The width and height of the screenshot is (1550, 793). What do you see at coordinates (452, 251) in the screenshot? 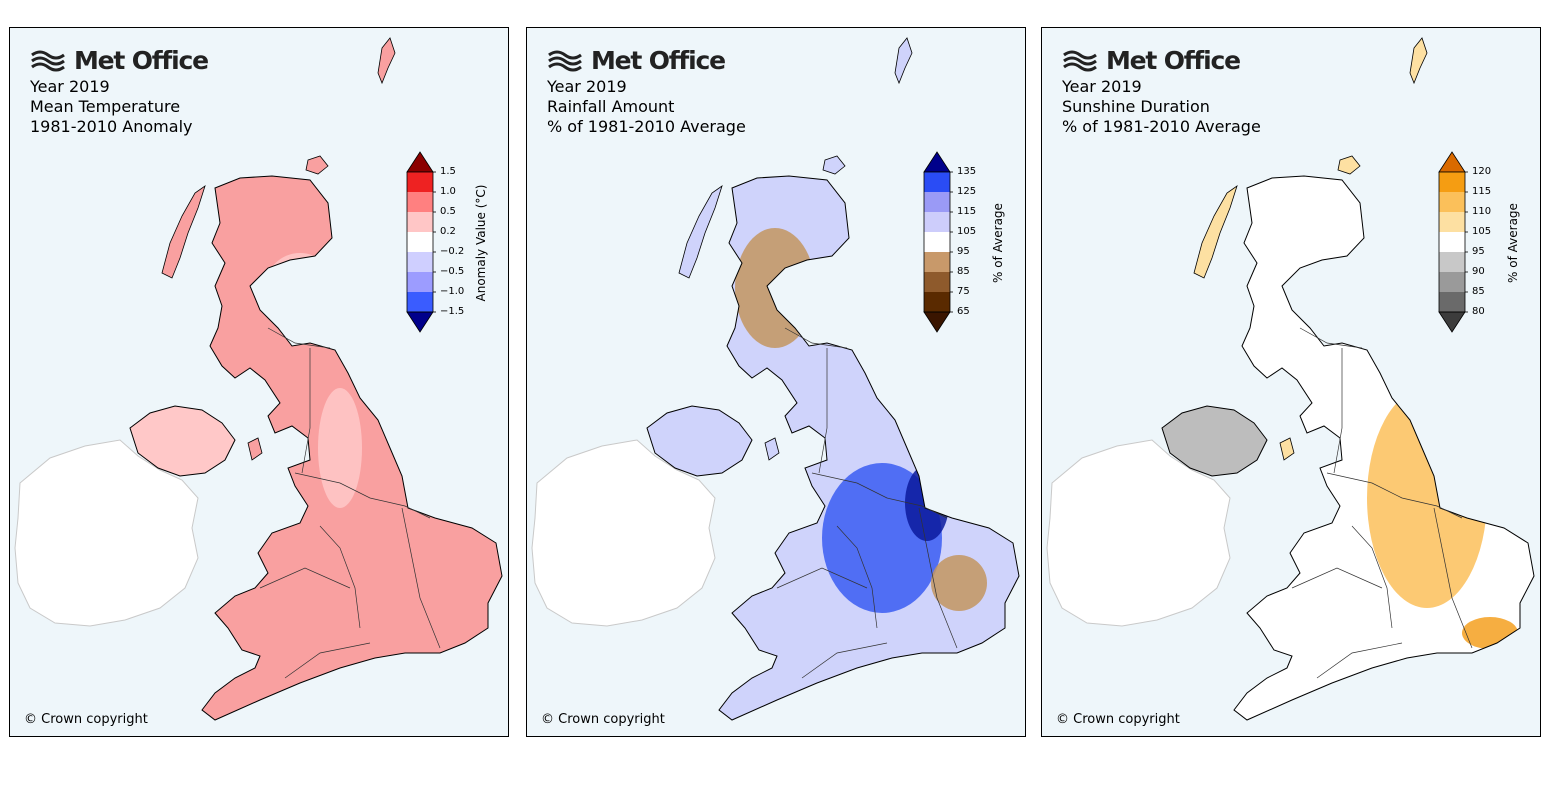
I see `legend-tick-label: −0.2` at bounding box center [452, 251].